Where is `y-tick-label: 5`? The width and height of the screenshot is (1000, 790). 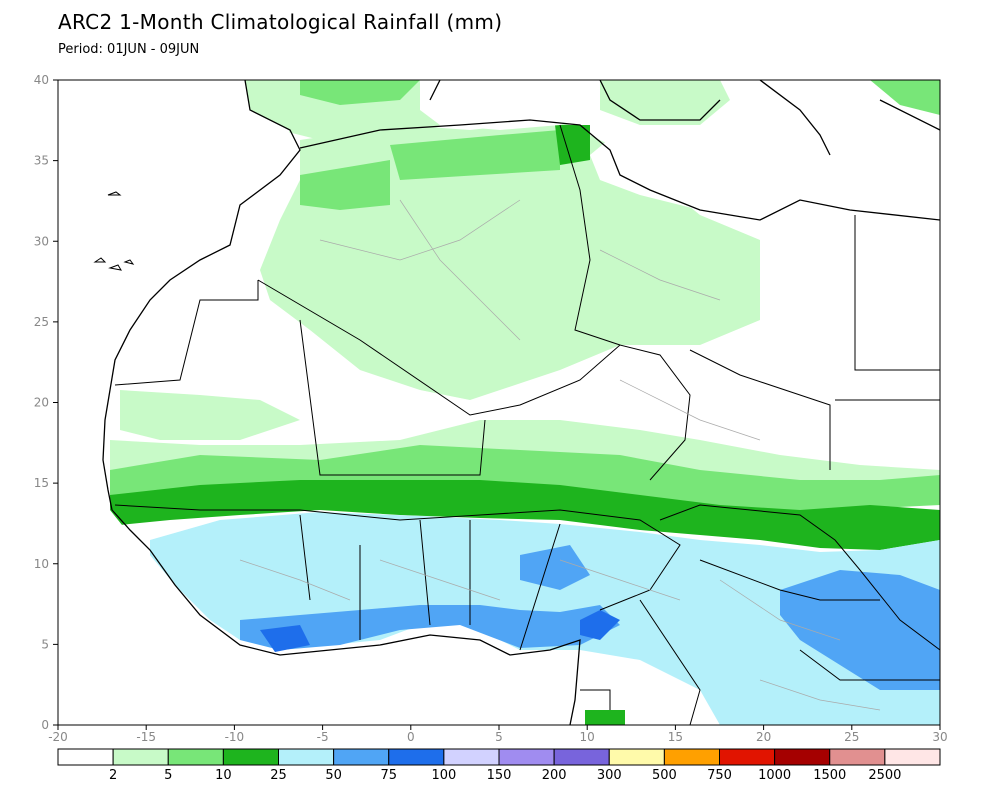
y-tick-label: 5 is located at coordinates (45, 644).